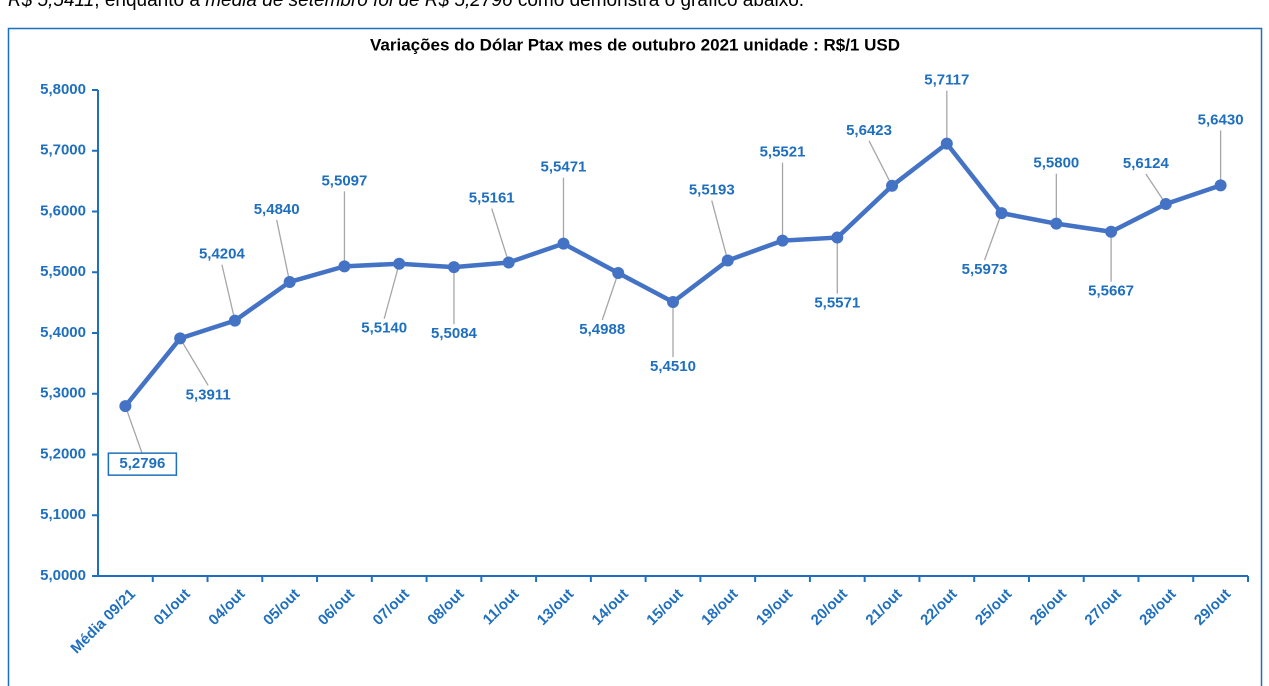 Image resolution: width=1269 pixels, height=686 pixels. I want to click on x-tick-label: 28/out, so click(1157, 607).